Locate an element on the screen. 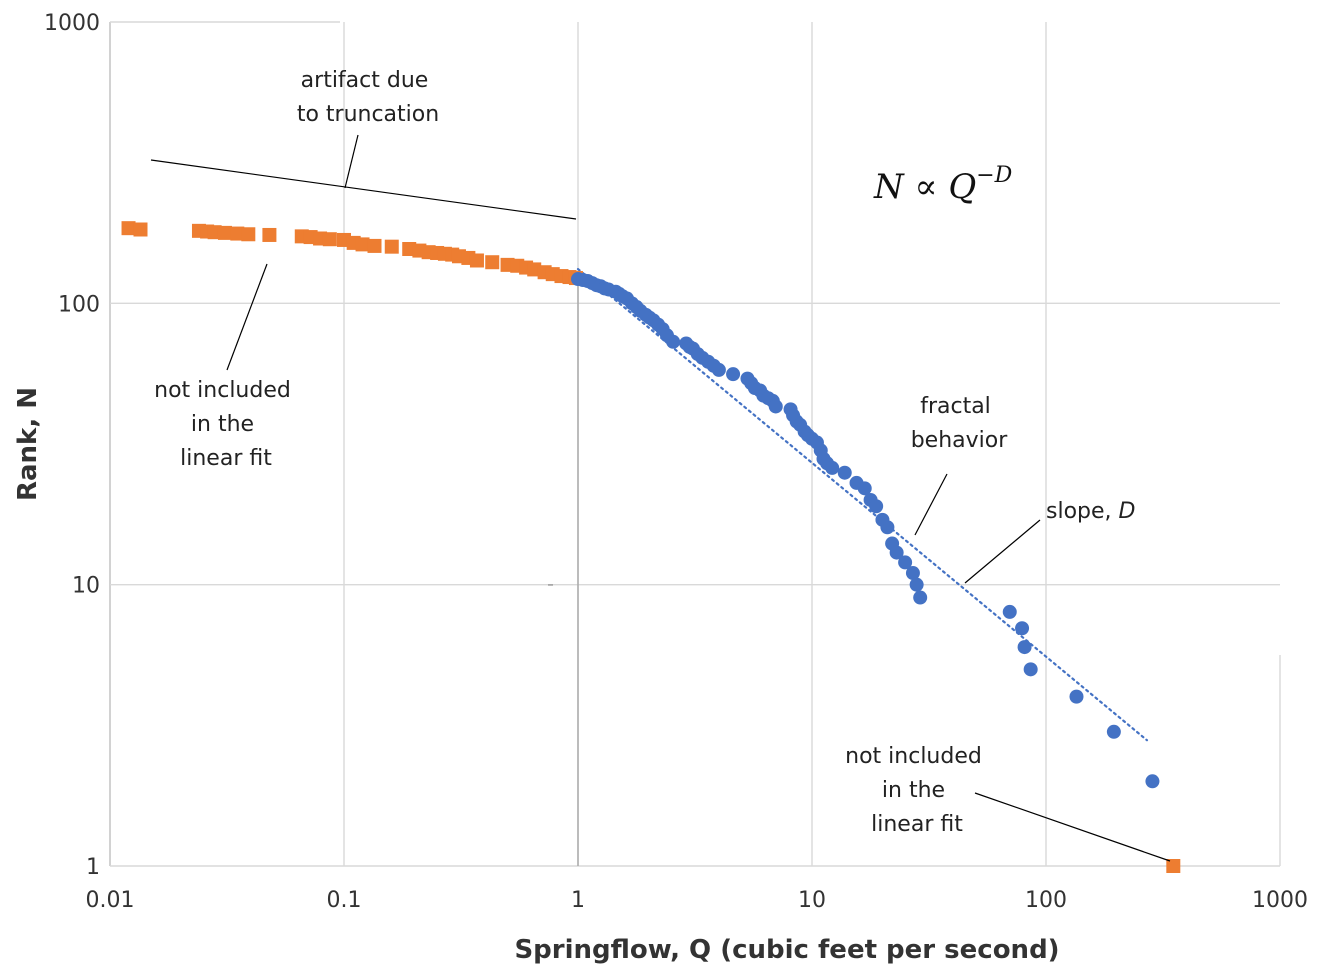 This screenshot has width=1331, height=970. slope-leader-line is located at coordinates (1002, 551).